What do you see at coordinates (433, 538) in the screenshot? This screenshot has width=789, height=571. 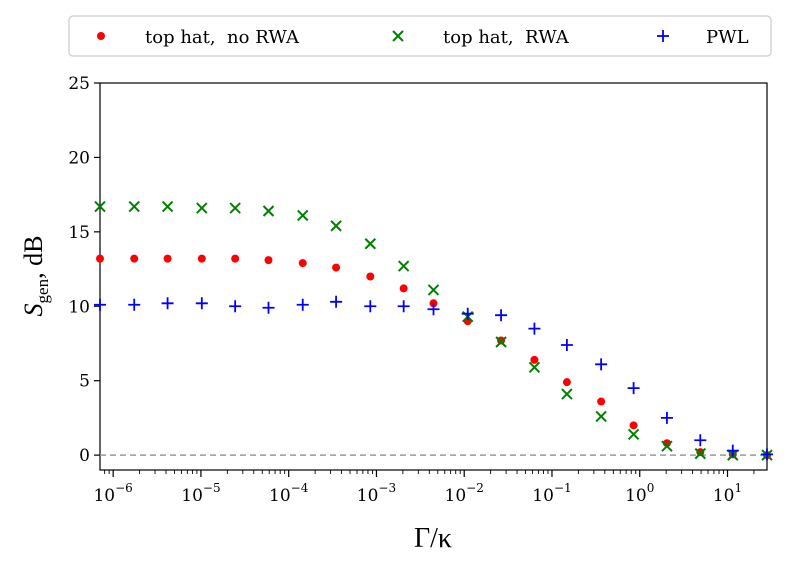 I see `x-axis-label: Γ/κ` at bounding box center [433, 538].